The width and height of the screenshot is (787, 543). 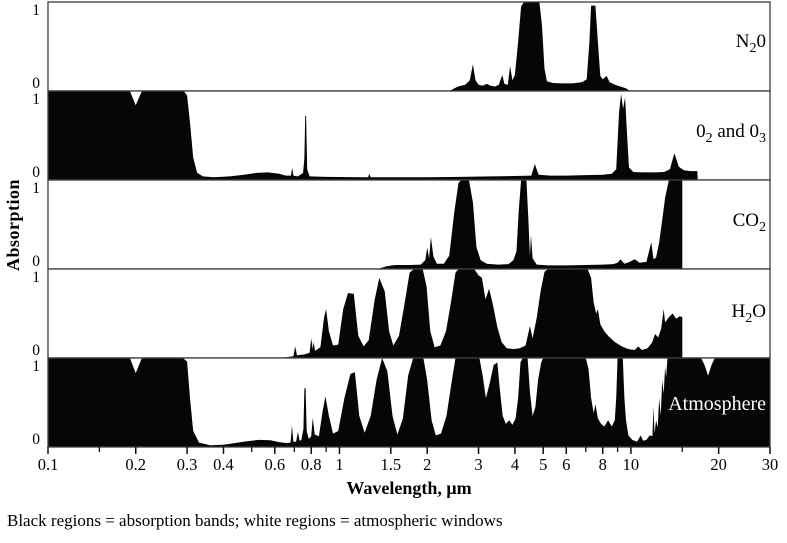 I want to click on x-tick-label: 0.8, so click(x=311, y=464).